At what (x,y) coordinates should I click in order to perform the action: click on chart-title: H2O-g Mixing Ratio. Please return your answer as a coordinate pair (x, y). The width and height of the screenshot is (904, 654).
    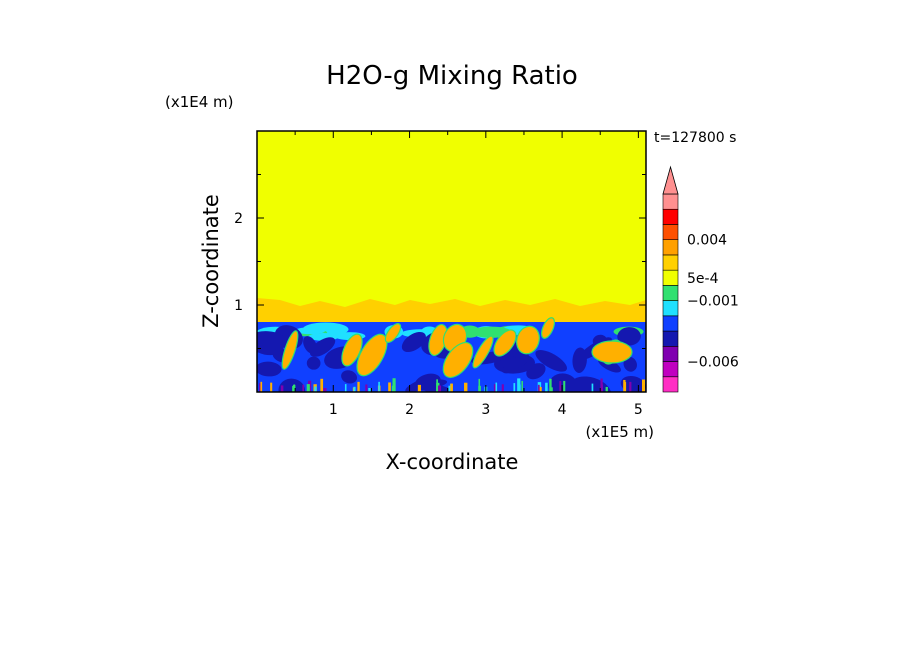
    Looking at the image, I should click on (452, 76).